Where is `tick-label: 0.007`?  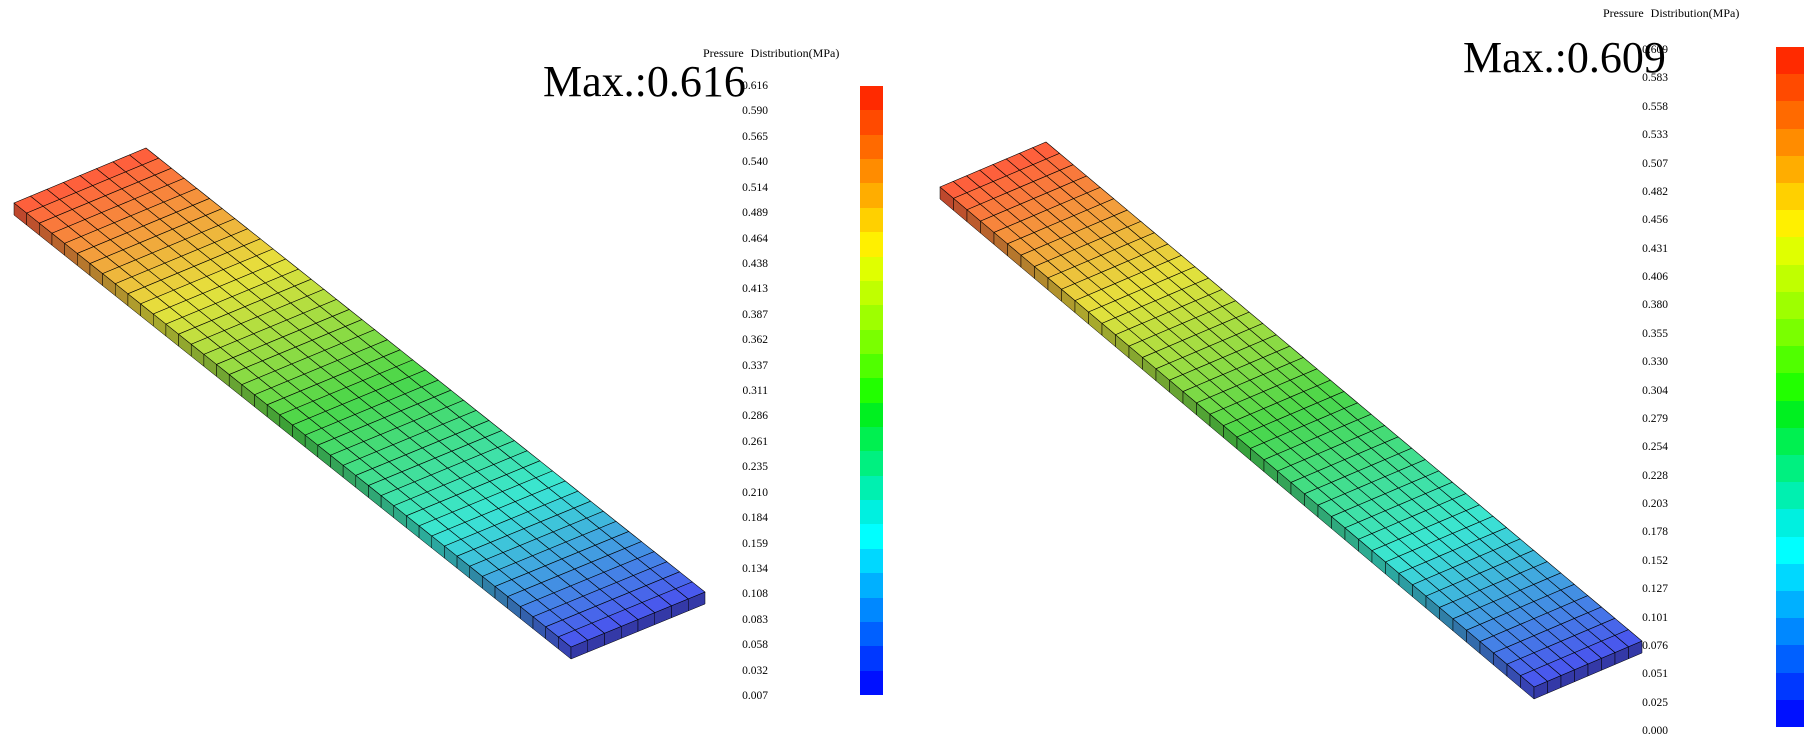
tick-label: 0.007 is located at coordinates (755, 696).